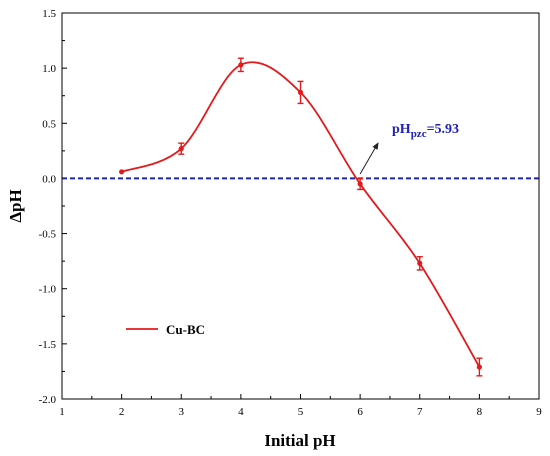 This screenshot has height=456, width=550. Describe the element at coordinates (419, 134) in the screenshot. I see `annotation-subscript: pzc` at that location.